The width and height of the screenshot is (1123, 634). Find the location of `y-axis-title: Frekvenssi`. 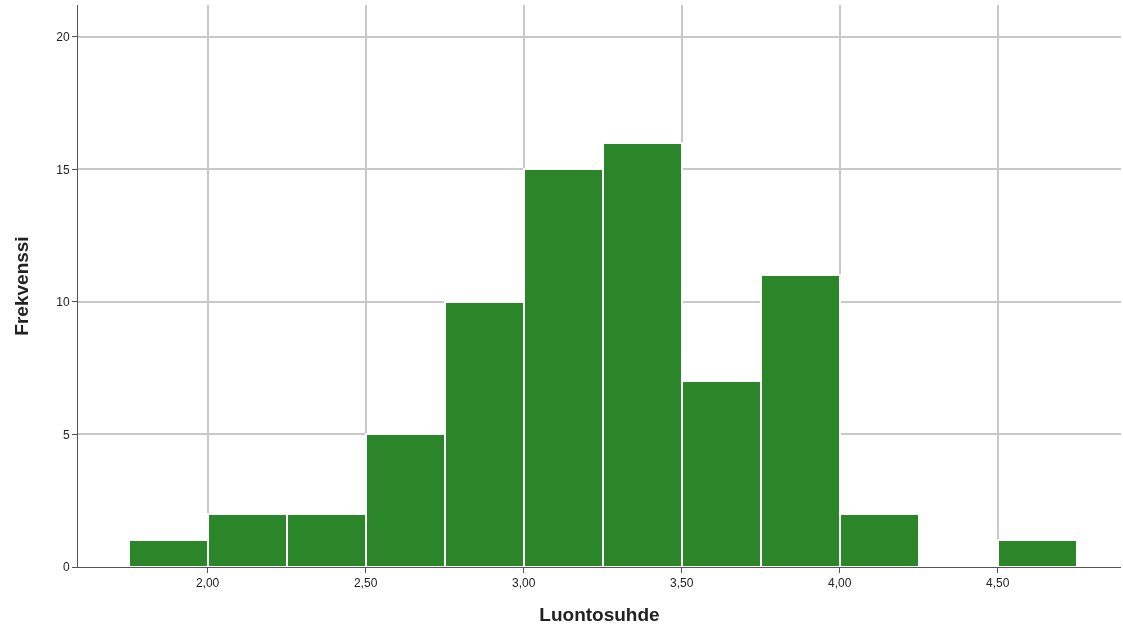

y-axis-title: Frekvenssi is located at coordinates (22, 286).